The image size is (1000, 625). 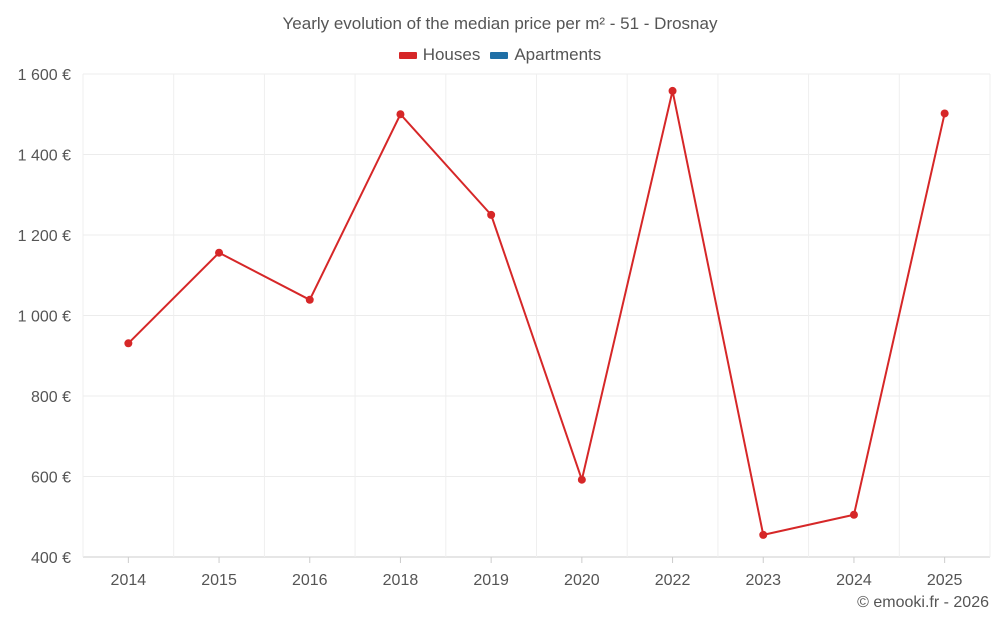 I want to click on y-tick-label: 1 600 €, so click(x=44, y=75).